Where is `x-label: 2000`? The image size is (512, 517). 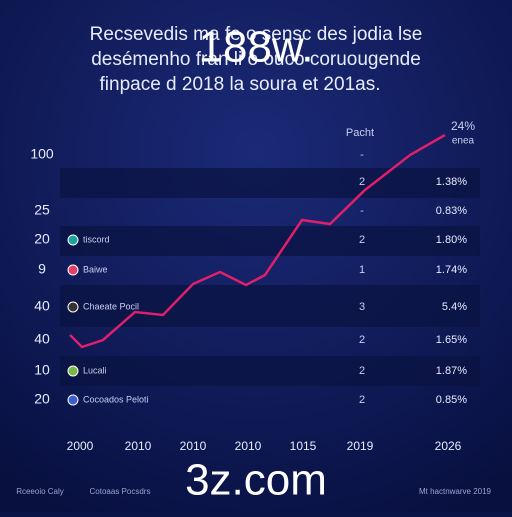
x-label: 2000 is located at coordinates (80, 446).